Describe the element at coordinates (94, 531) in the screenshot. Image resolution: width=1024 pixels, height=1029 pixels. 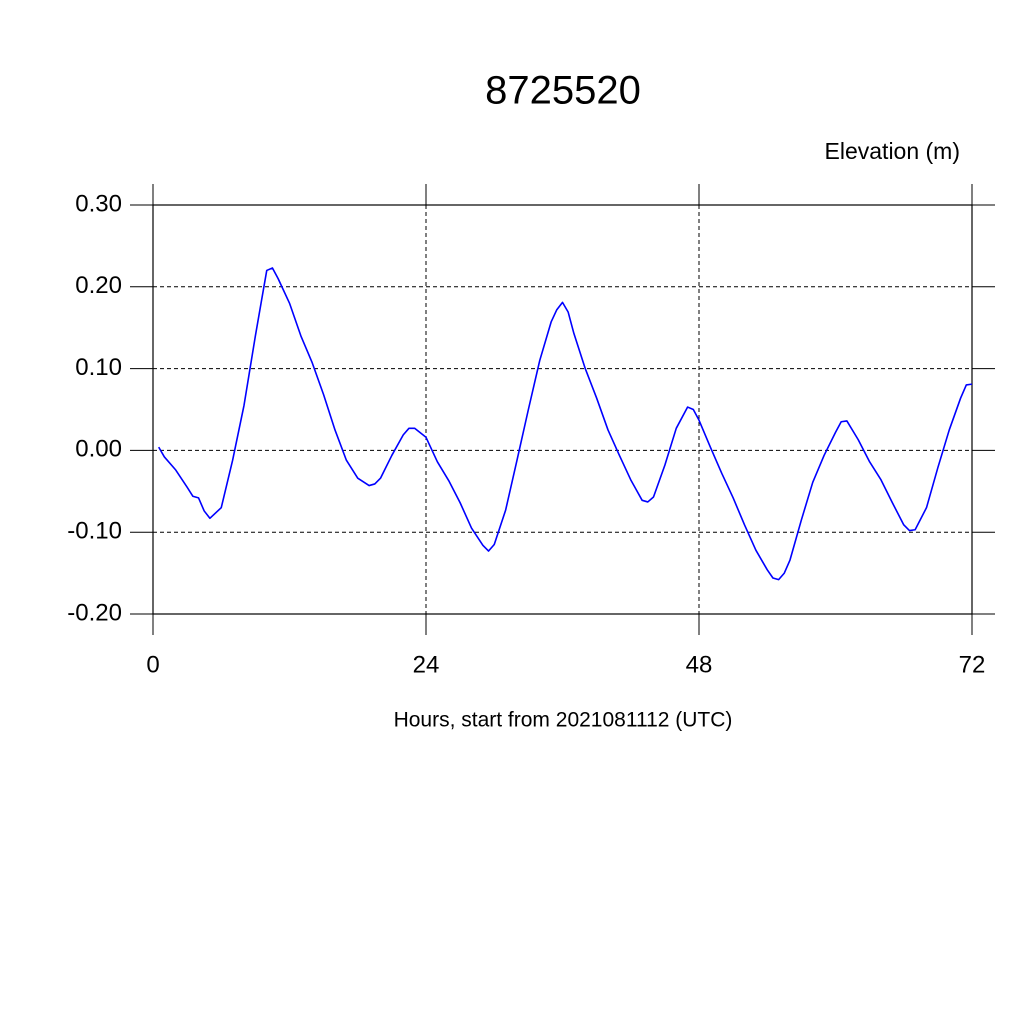
I see `y-tick-label: -0.10` at that location.